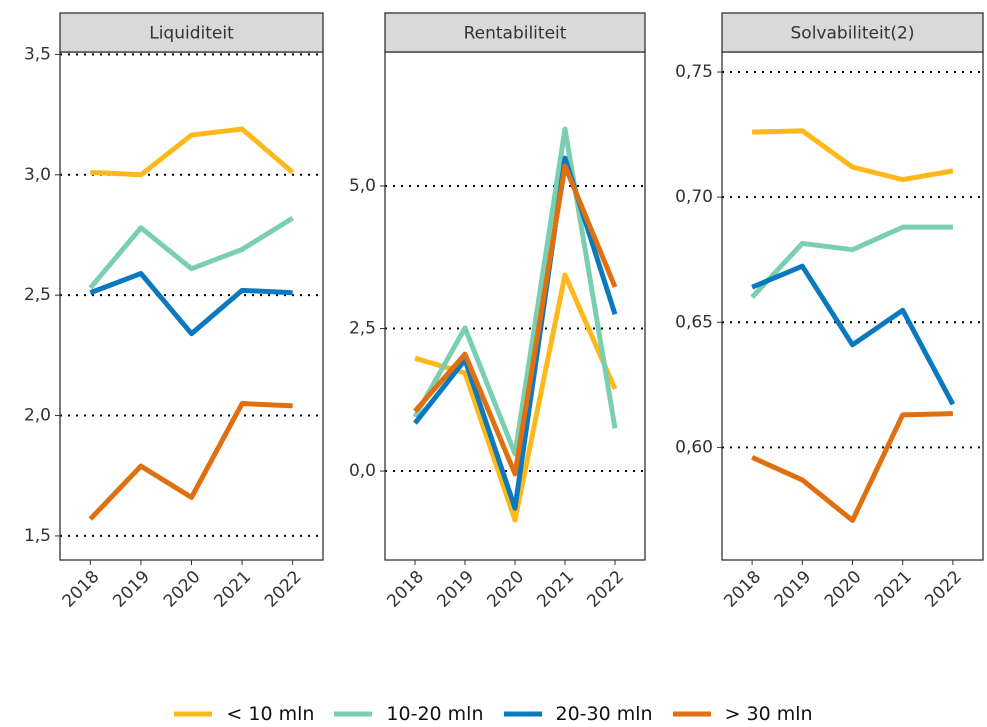 This screenshot has width=987, height=727. I want to click on y-tick-label: 1,5, so click(37, 536).